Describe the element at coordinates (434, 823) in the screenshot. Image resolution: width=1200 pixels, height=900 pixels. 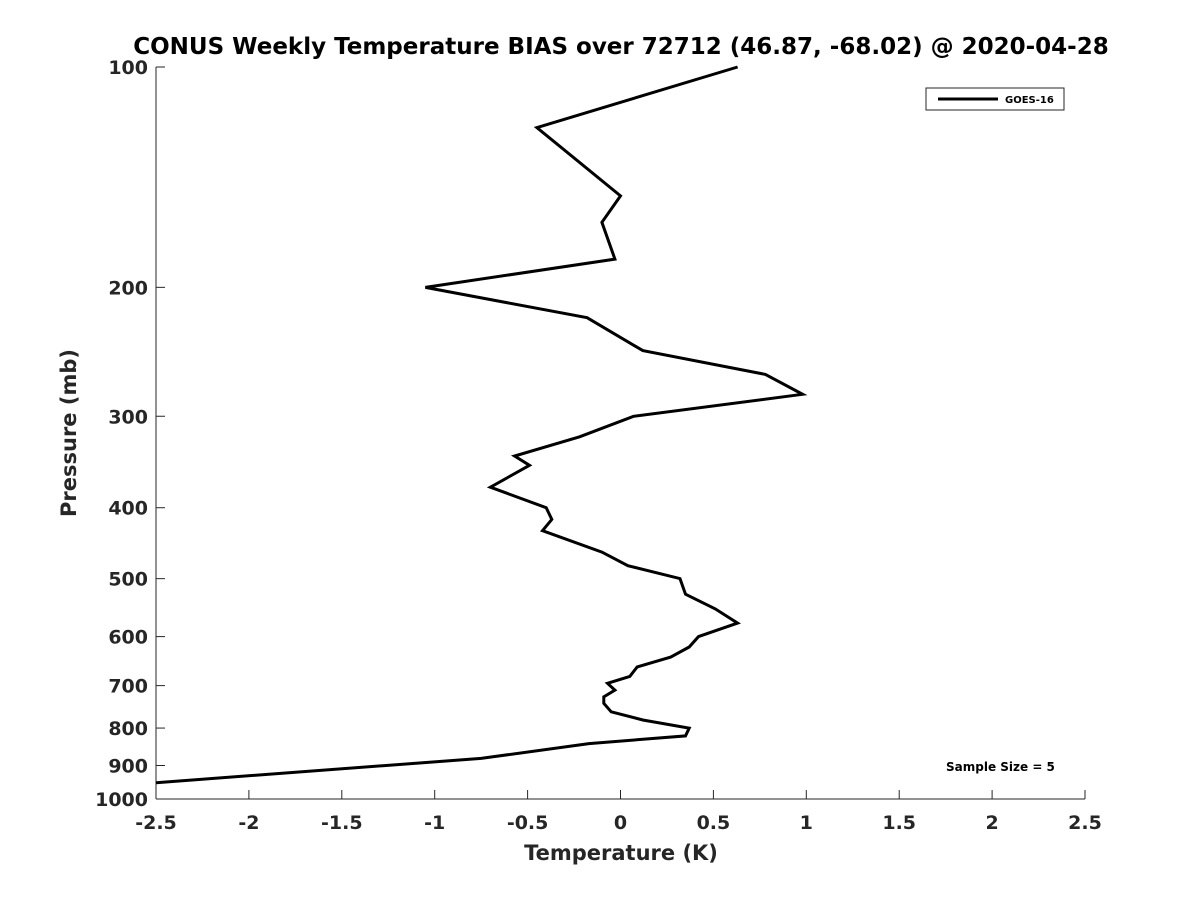
I see `x-tick-label: -1` at that location.